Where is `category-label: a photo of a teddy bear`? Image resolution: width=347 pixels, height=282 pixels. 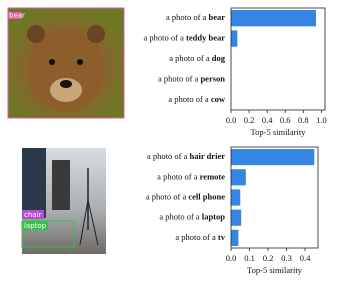 category-label: a photo of a teddy bear is located at coordinates (185, 38).